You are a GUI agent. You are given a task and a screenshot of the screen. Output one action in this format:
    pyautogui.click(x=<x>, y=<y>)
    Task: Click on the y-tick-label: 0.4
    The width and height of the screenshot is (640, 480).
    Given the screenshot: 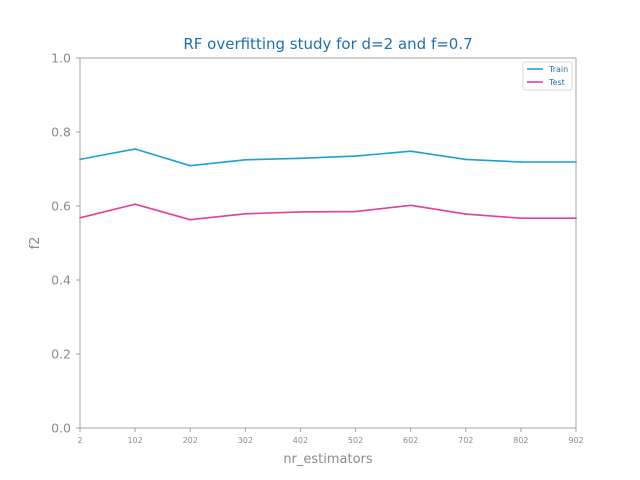 What is the action you would take?
    pyautogui.click(x=61, y=280)
    